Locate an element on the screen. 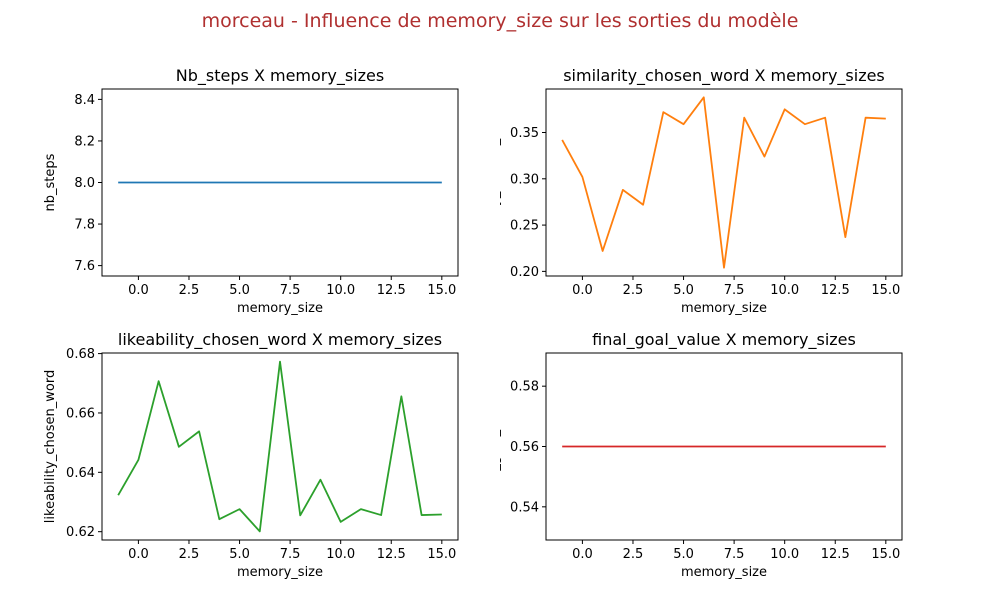  chart-0-ylabel: nb_steps is located at coordinates (50, 182).